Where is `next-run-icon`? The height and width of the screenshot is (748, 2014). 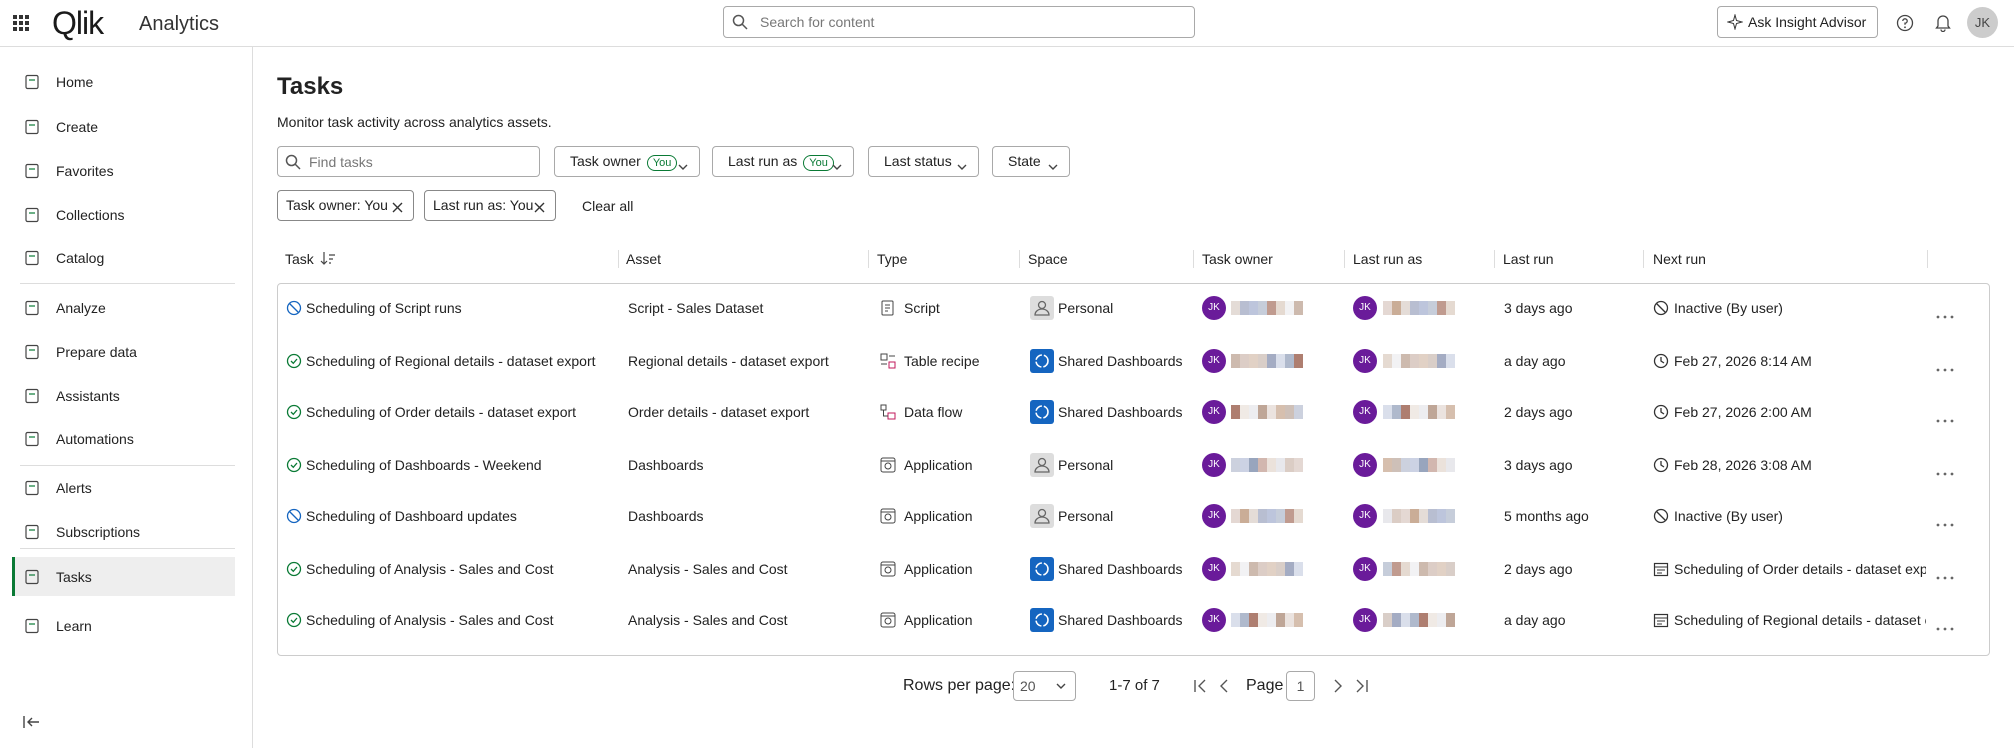 next-run-icon is located at coordinates (1661, 412).